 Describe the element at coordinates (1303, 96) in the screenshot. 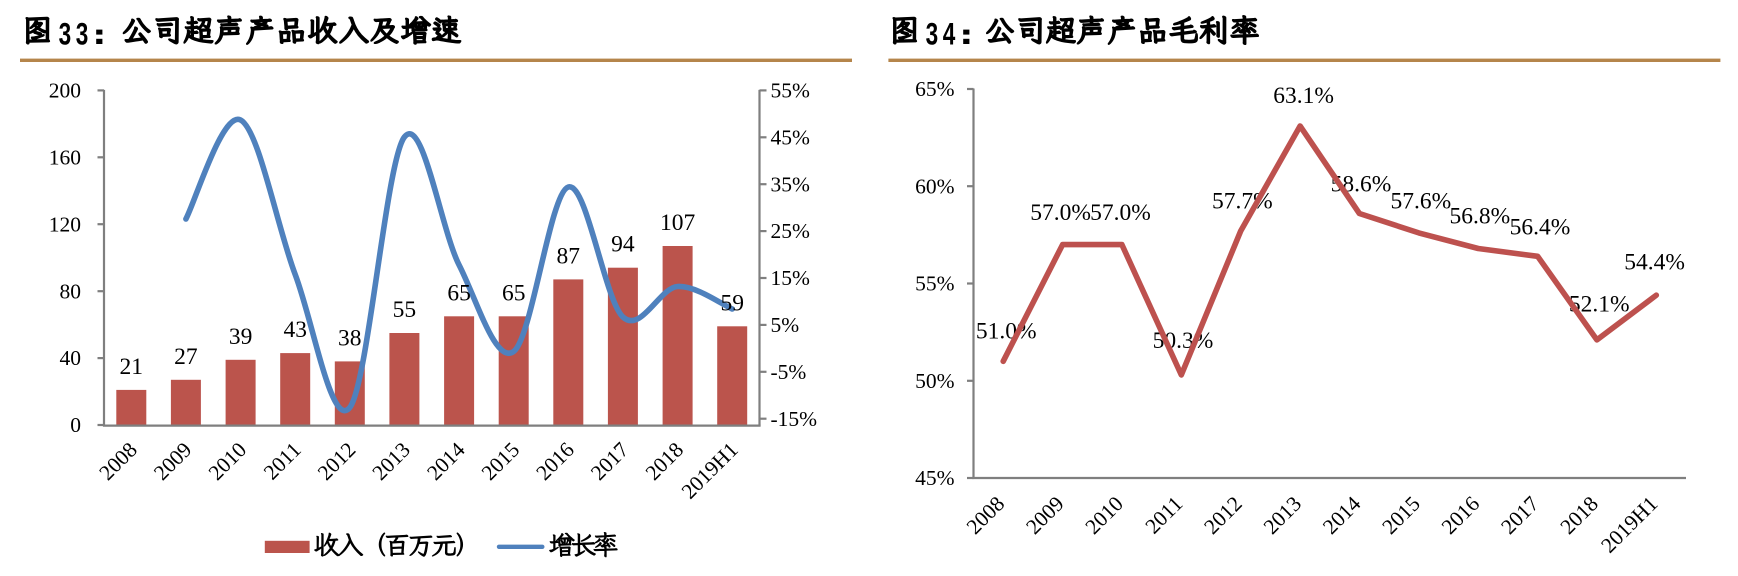

I see `svg-text: 63.1%` at that location.